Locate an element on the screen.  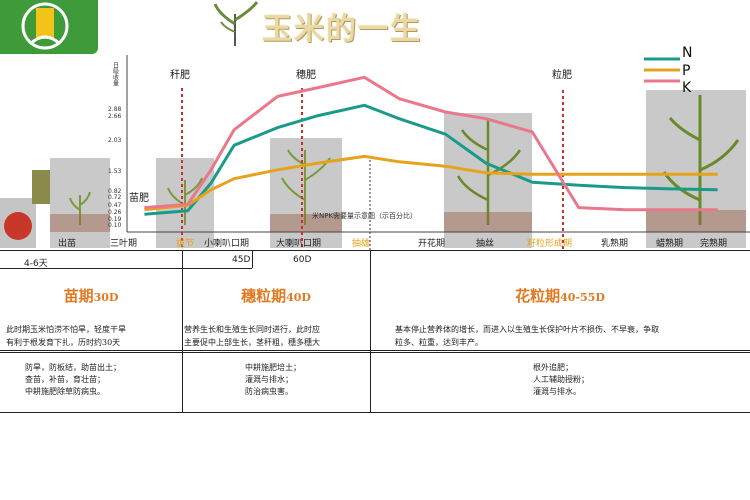
desc-line: 粒多、粒重，达到丰产。 is located at coordinates (439, 342).